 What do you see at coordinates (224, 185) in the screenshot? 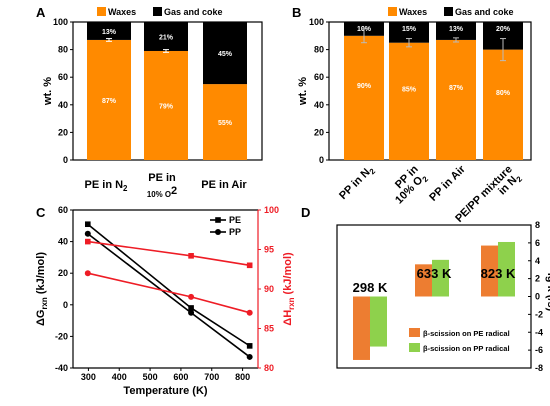
I see `panel-a-category-label: PE in Air` at bounding box center [224, 185].